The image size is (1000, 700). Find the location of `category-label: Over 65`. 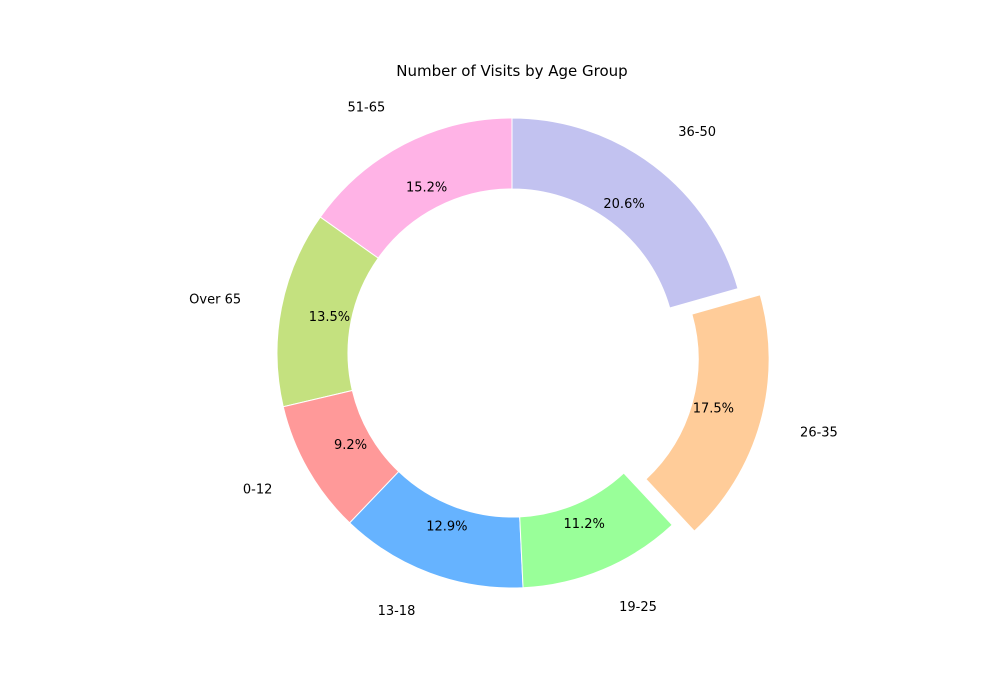

category-label: Over 65 is located at coordinates (215, 300).